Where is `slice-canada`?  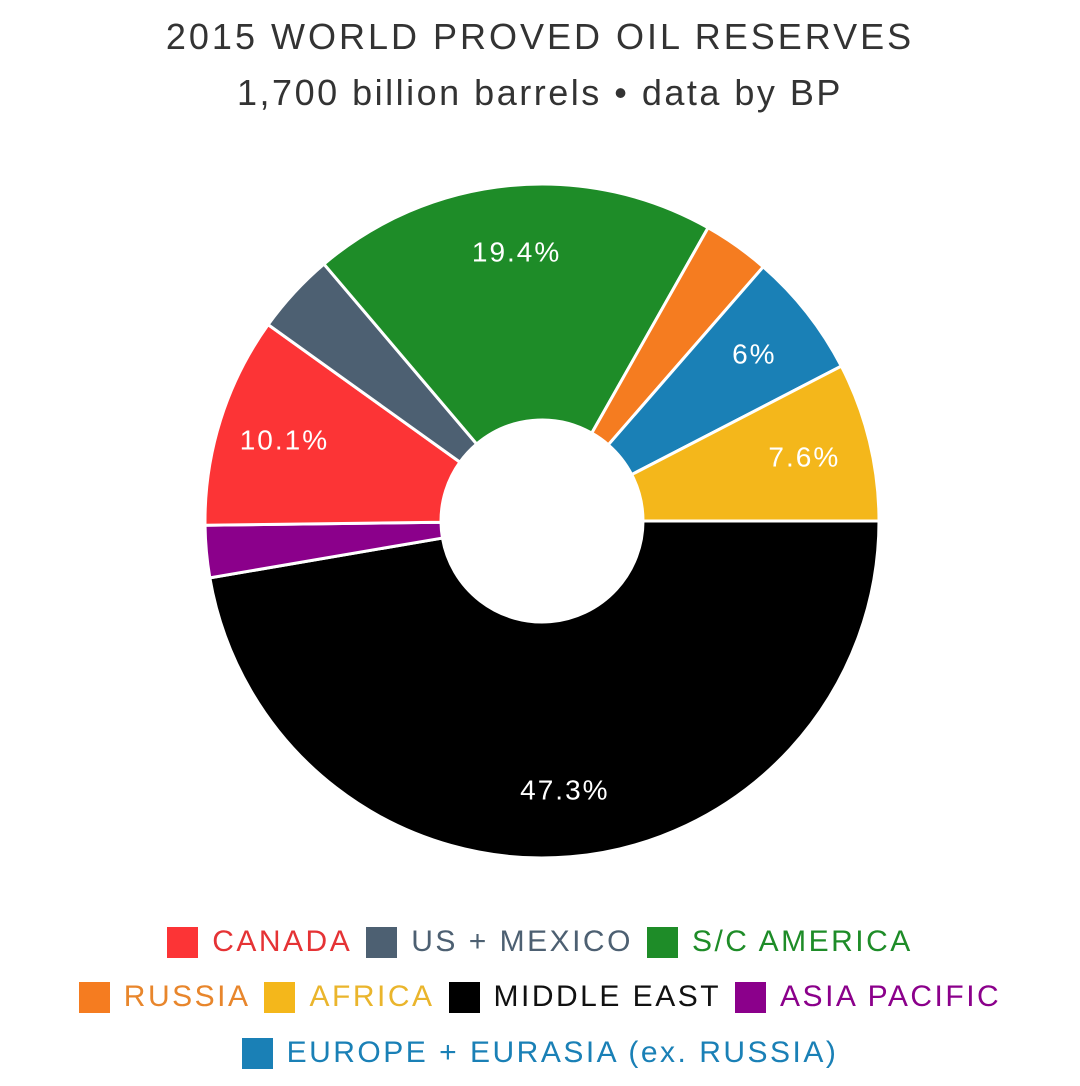 slice-canada is located at coordinates (333, 424).